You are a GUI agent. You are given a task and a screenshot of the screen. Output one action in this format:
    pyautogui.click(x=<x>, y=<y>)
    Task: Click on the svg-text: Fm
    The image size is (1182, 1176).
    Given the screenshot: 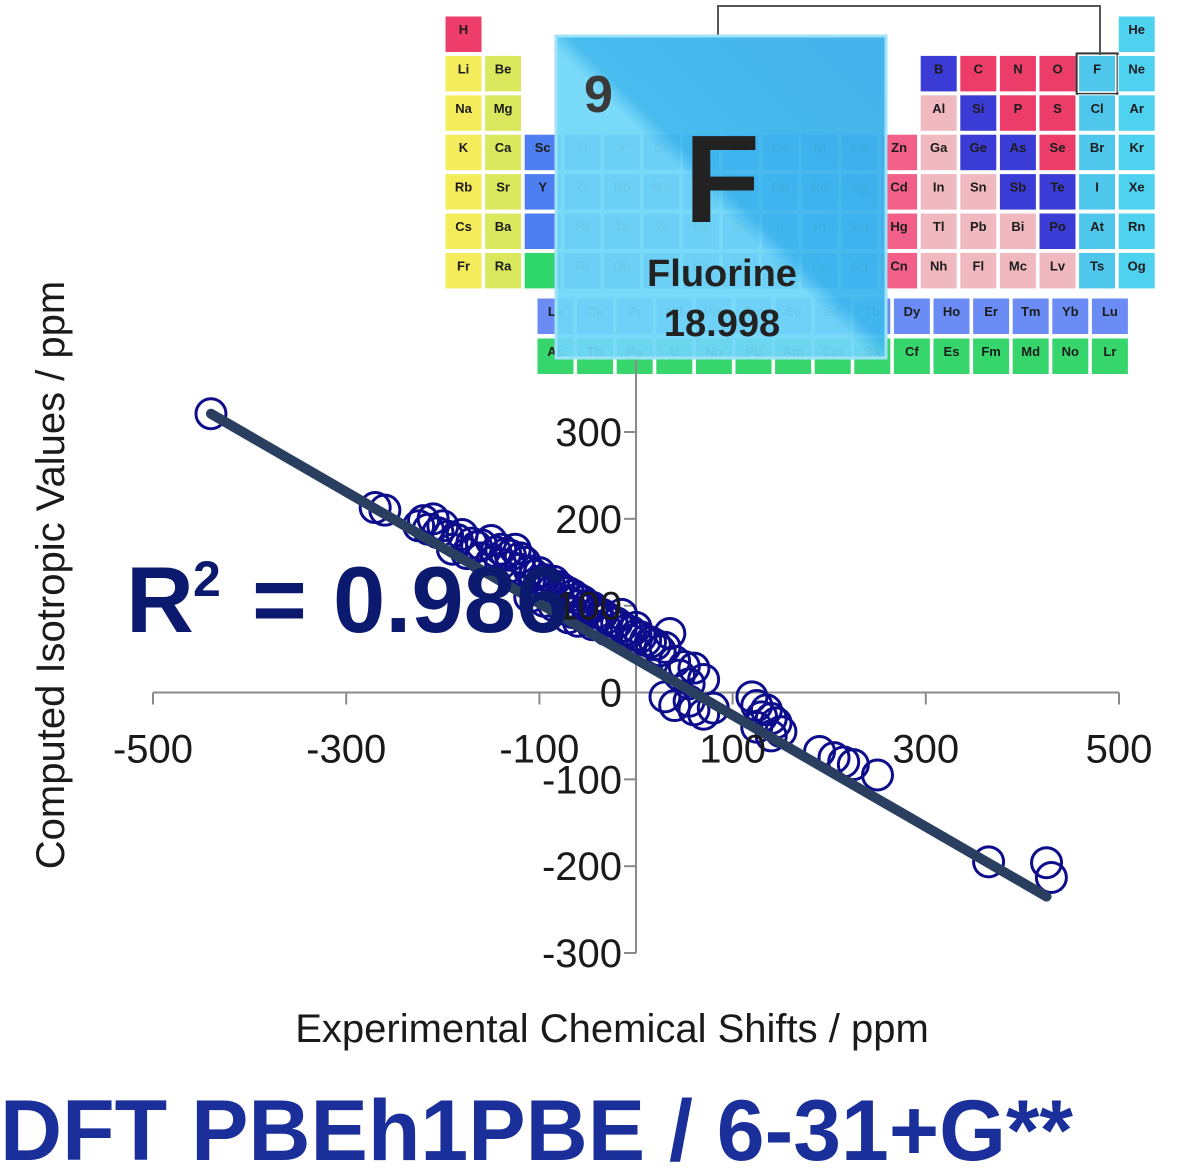 What is the action you would take?
    pyautogui.click(x=991, y=351)
    